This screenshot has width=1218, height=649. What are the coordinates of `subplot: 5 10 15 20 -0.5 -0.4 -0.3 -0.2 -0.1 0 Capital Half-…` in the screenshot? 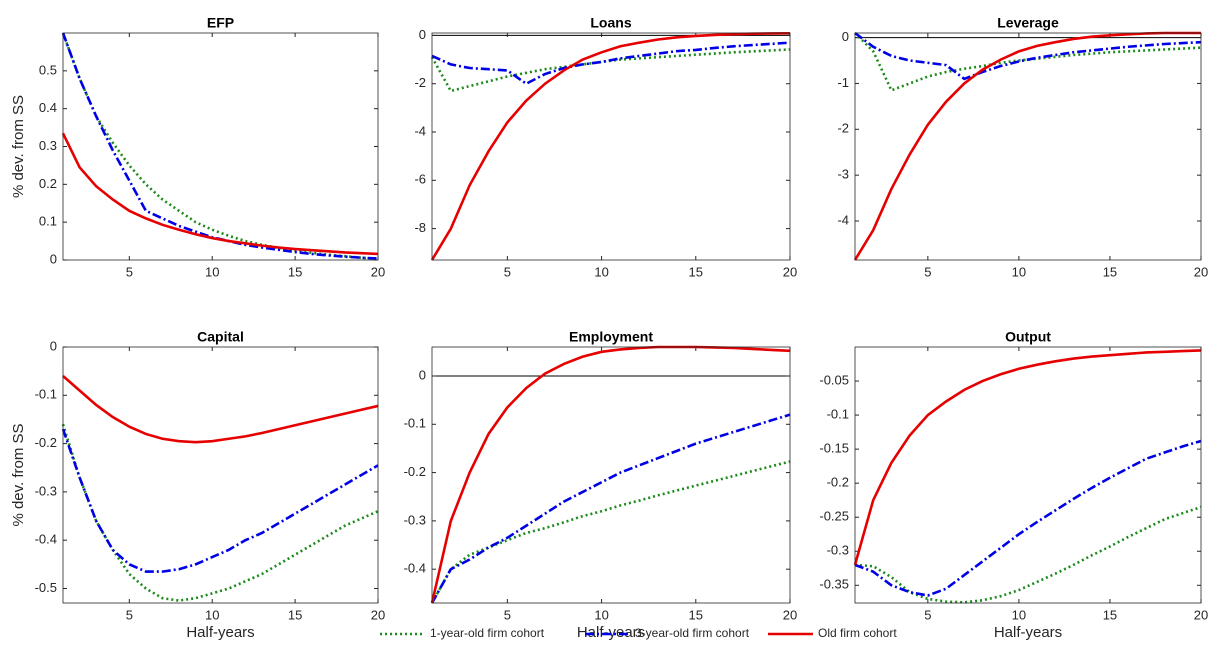 It's located at (197, 485).